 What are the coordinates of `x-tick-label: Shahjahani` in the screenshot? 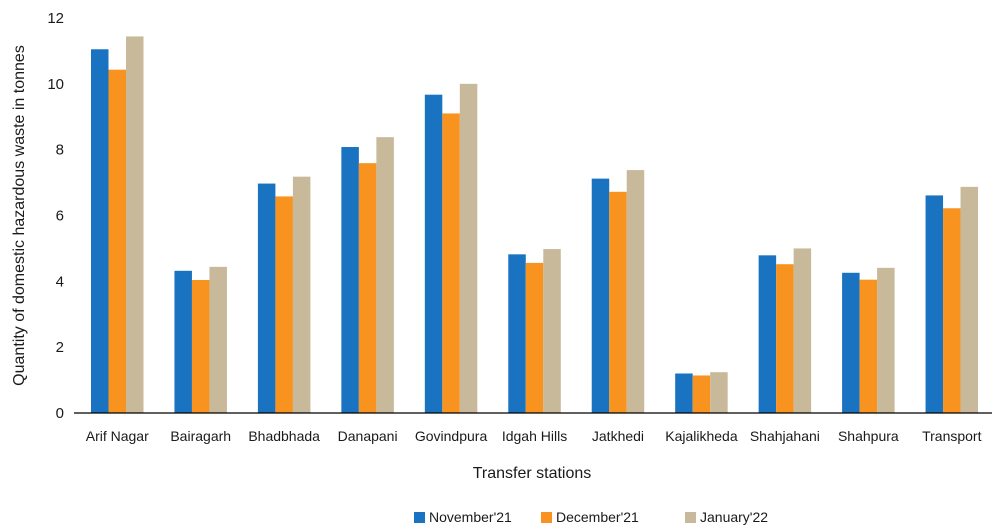 It's located at (785, 436).